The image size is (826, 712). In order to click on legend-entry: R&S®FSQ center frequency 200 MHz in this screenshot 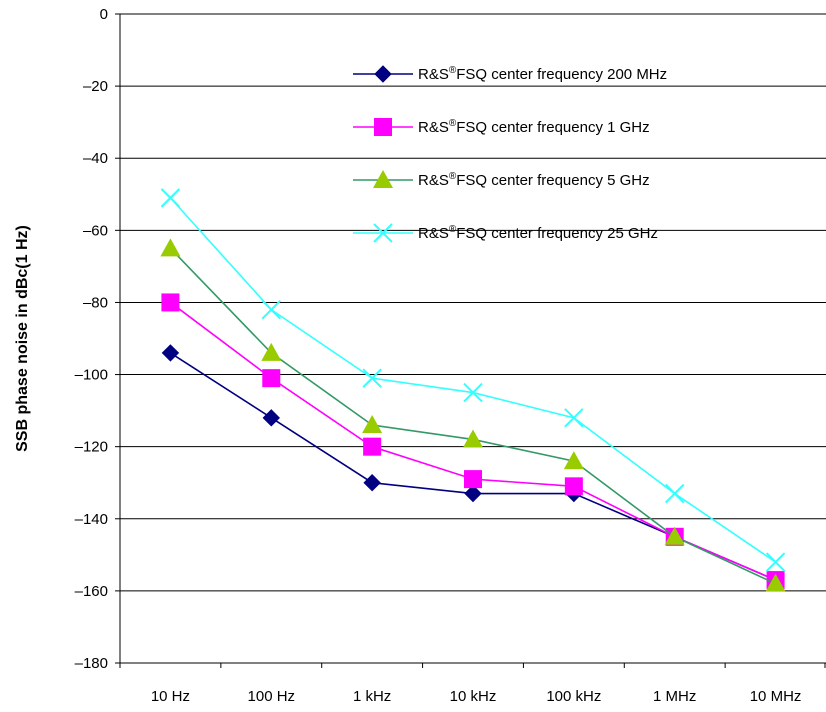, I will do `click(510, 74)`.